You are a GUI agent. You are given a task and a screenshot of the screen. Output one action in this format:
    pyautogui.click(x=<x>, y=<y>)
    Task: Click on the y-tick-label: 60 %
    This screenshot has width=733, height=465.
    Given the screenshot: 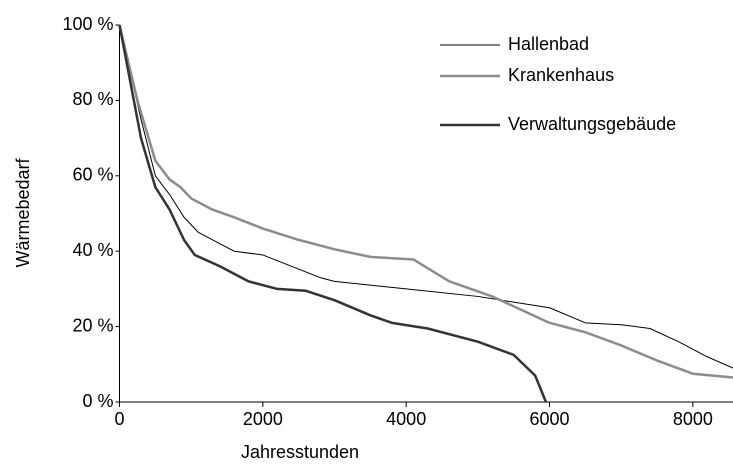 What is the action you would take?
    pyautogui.click(x=92, y=175)
    